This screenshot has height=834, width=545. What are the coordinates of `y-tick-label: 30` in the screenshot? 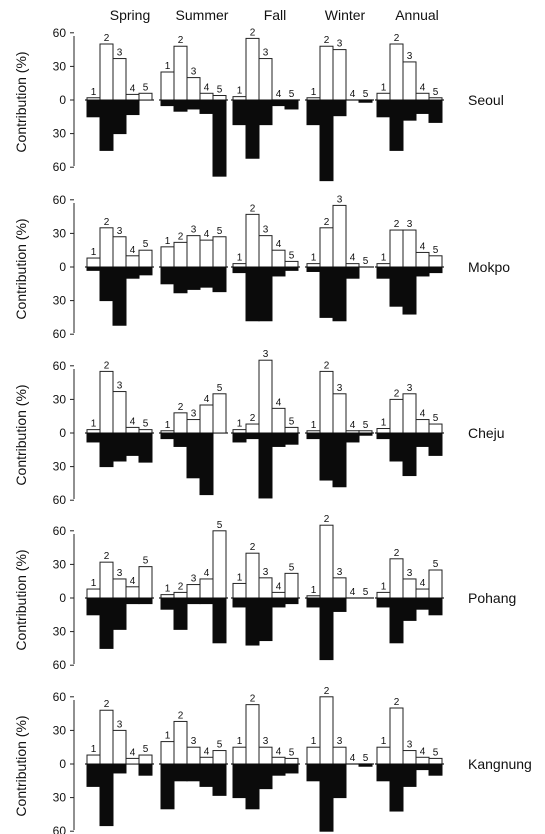 It's located at (60, 66).